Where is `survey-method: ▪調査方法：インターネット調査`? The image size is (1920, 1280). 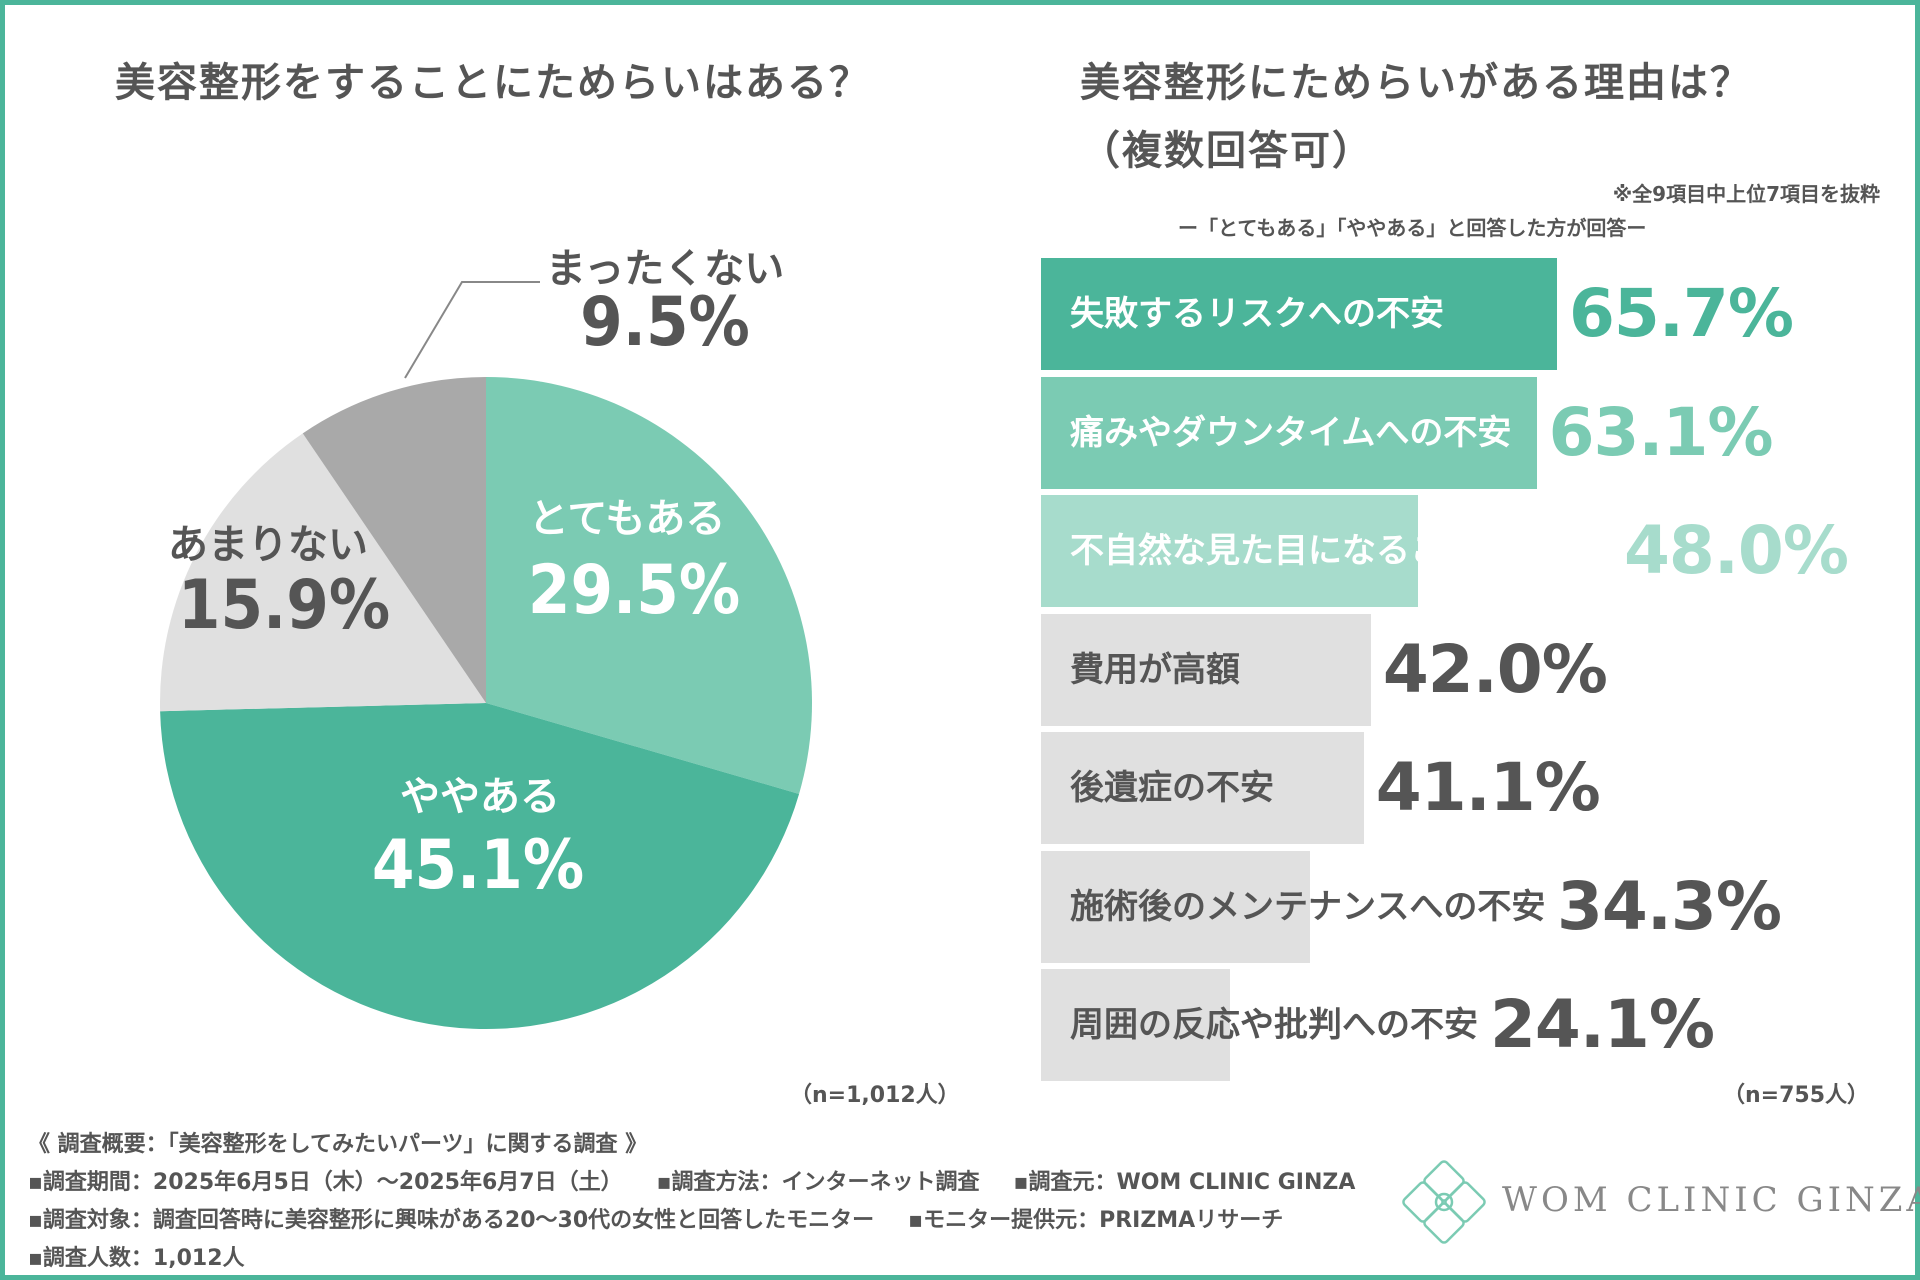 survey-method: ▪調査方法：インターネット調査 is located at coordinates (818, 1182).